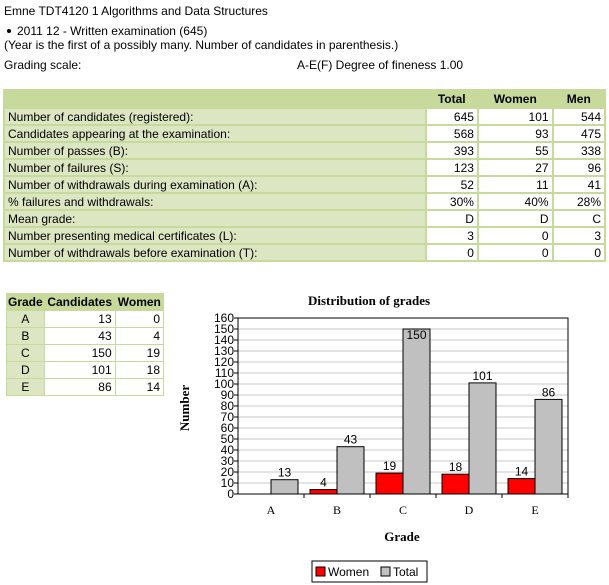  Describe the element at coordinates (139, 336) in the screenshot. I see `grades-row-women: 4` at that location.